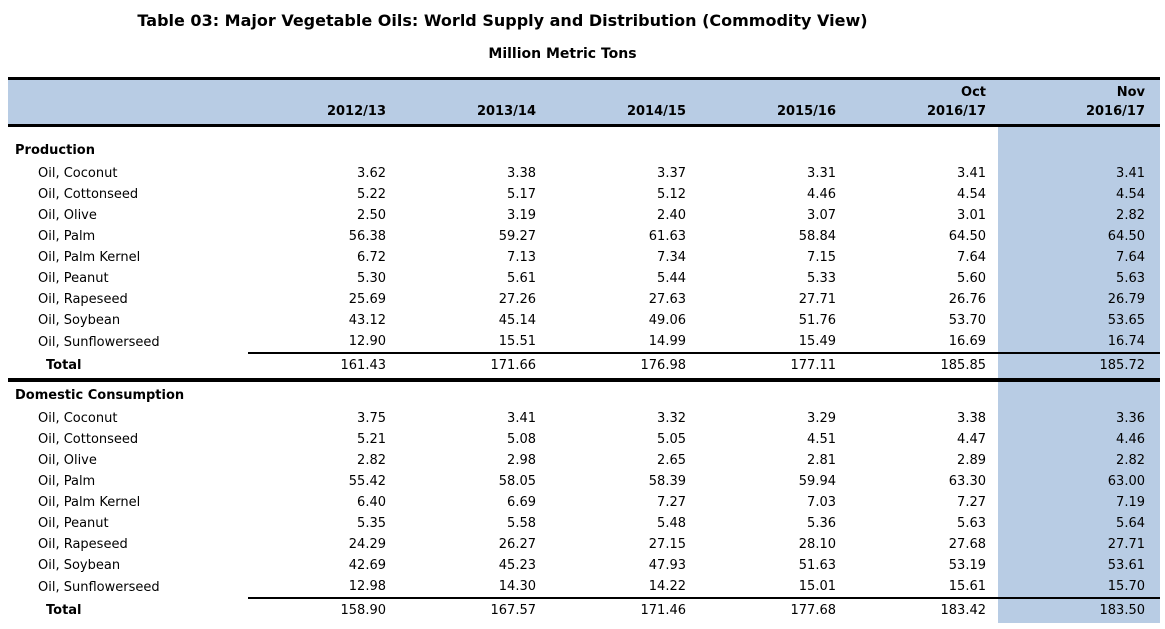 The height and width of the screenshot is (629, 1165). Describe the element at coordinates (506, 111) in the screenshot. I see `column-header-year: 2013/14` at that location.